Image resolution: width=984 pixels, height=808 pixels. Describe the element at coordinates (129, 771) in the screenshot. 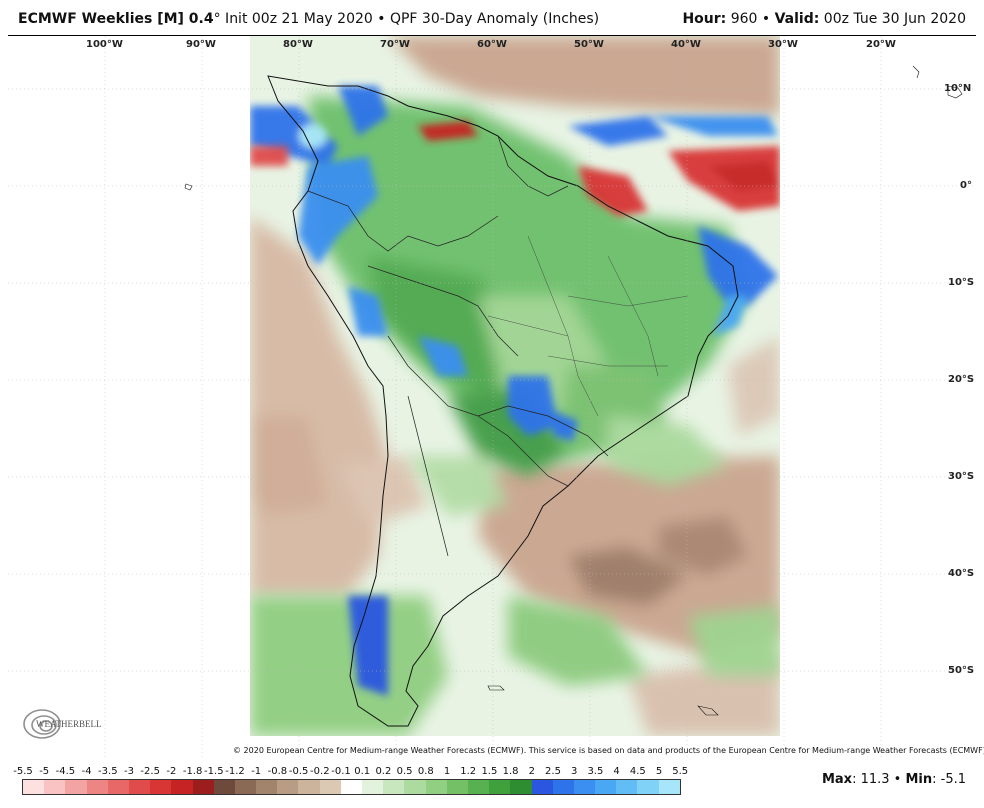

I see `colorbar-tick-label: -3` at that location.